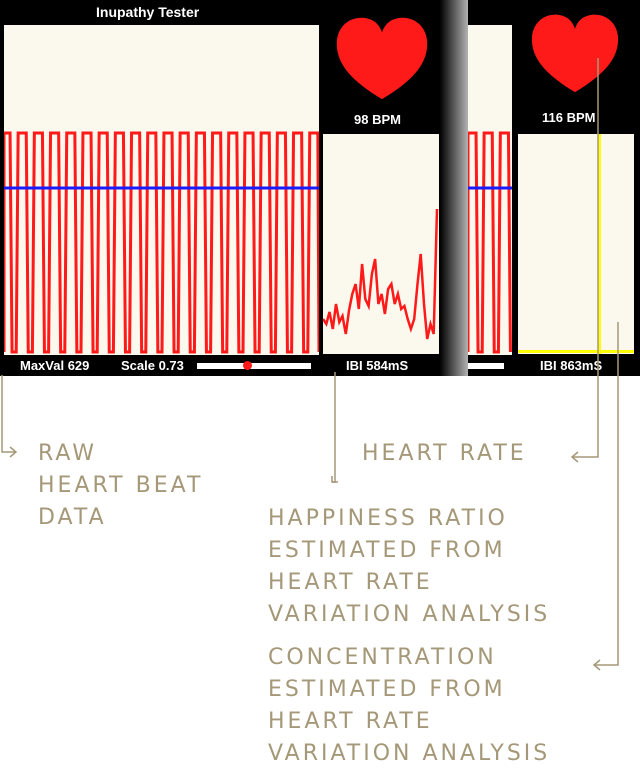 Image resolution: width=640 pixels, height=770 pixels. Describe the element at coordinates (571, 365) in the screenshot. I see `ibi-readout: IBI 863mS` at that location.